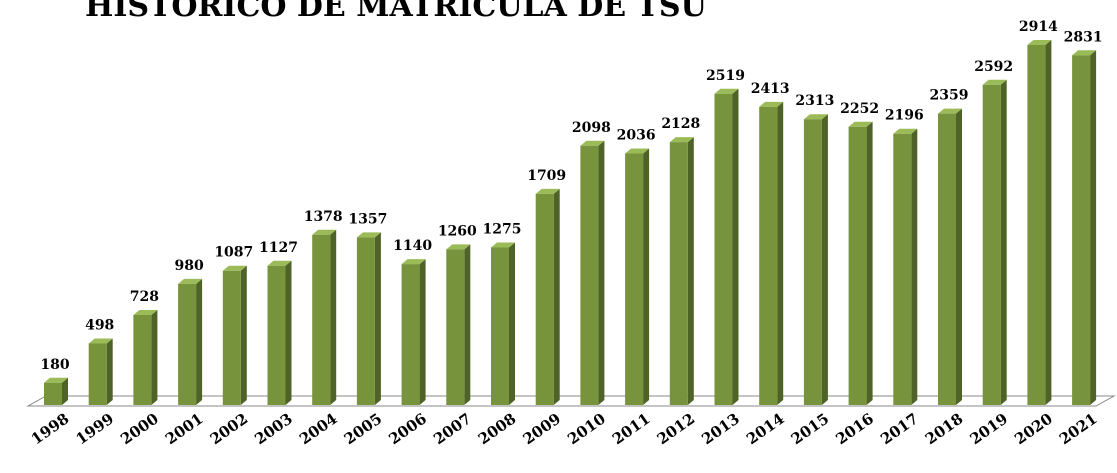 Image resolution: width=1117 pixels, height=473 pixels. What do you see at coordinates (725, 76) in the screenshot?
I see `data-label: 2519` at bounding box center [725, 76].